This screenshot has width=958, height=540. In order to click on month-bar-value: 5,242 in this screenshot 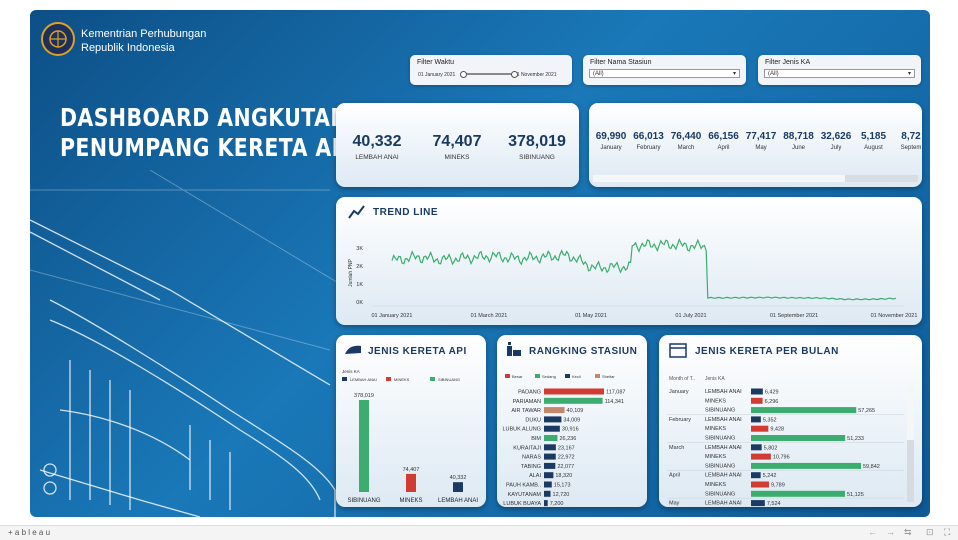, I will do `click(770, 476)`.